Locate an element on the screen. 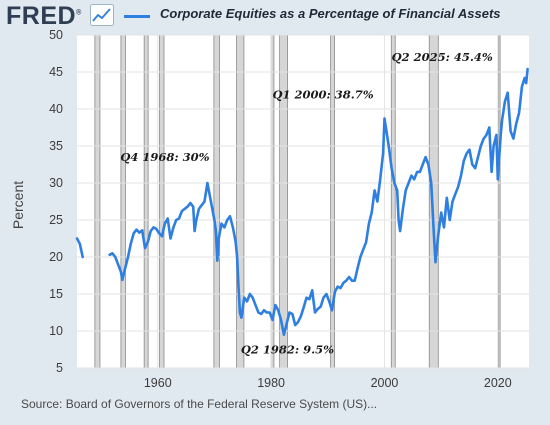 The image size is (550, 425). fred-logo: FRED® is located at coordinates (44, 16).